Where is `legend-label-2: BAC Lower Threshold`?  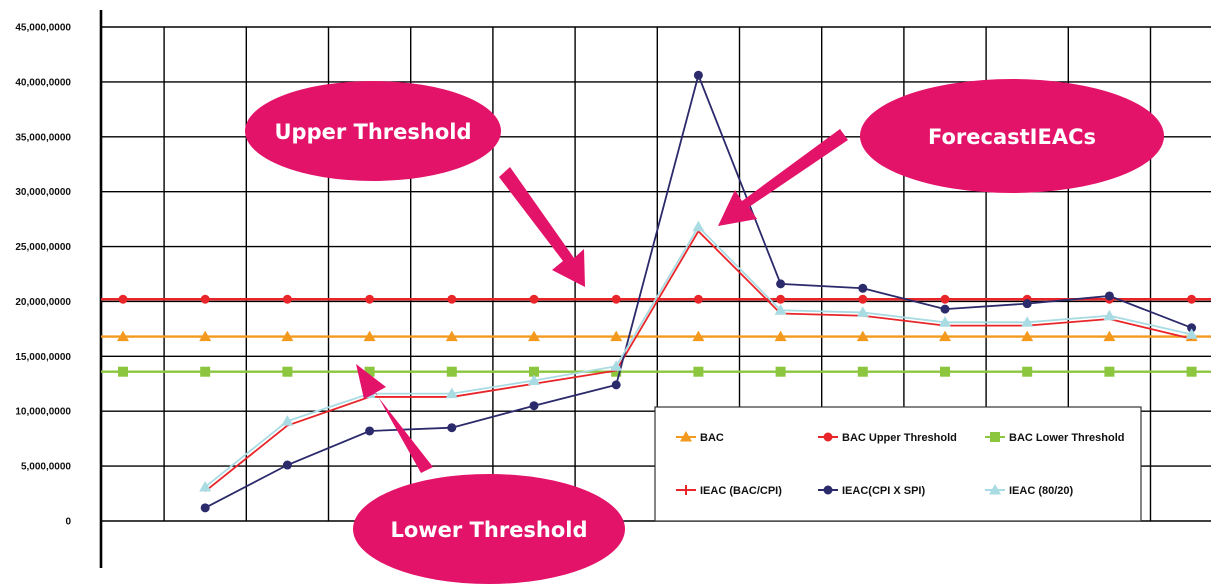 legend-label-2: BAC Lower Threshold is located at coordinates (1067, 438).